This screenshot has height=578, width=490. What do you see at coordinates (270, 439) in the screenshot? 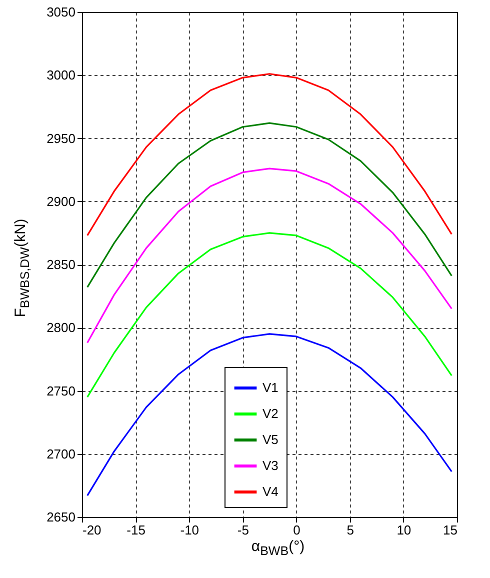
I see `legend-label: V5` at bounding box center [270, 439].